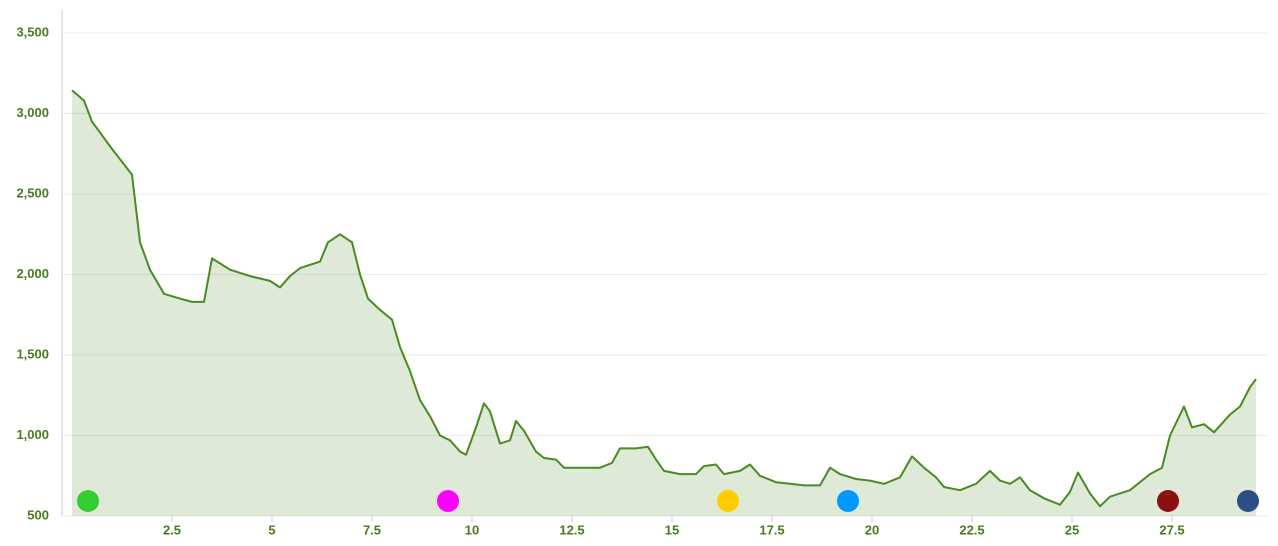 The image size is (1278, 546). Describe the element at coordinates (472, 529) in the screenshot. I see `x-tick-label: 10` at that location.